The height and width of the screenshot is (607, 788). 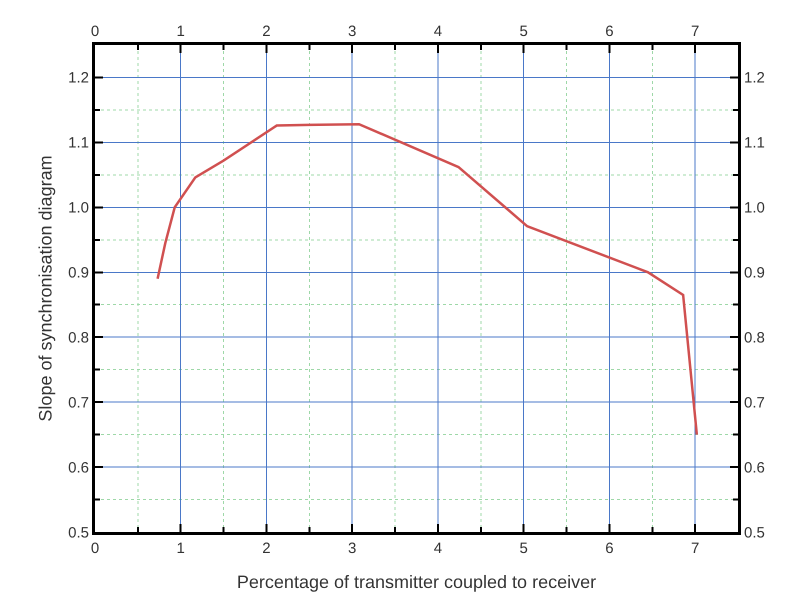 I want to click on y2-tick-label: 0.7, so click(x=754, y=403).